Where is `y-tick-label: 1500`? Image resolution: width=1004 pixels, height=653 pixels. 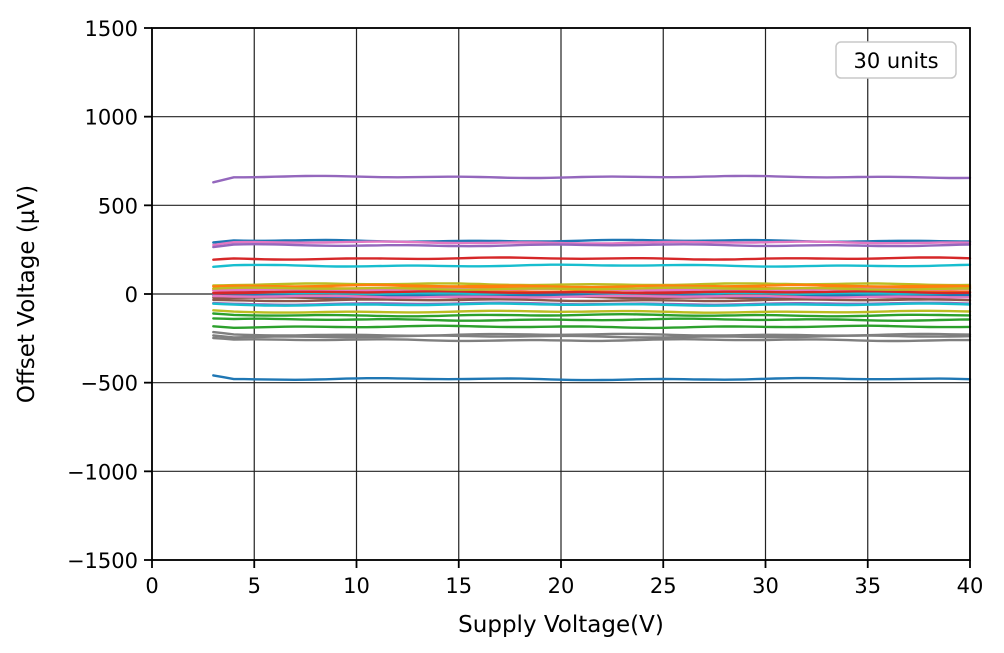 y-tick-label: 1500 is located at coordinates (111, 29).